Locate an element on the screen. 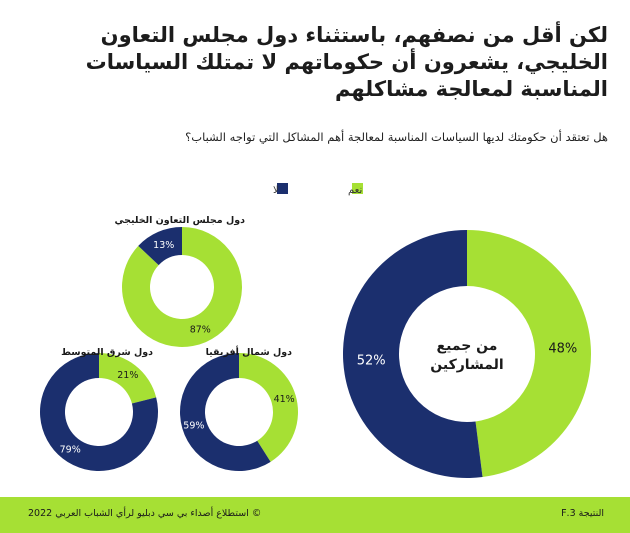  center-title-line2: المشاركين is located at coordinates (466, 365).